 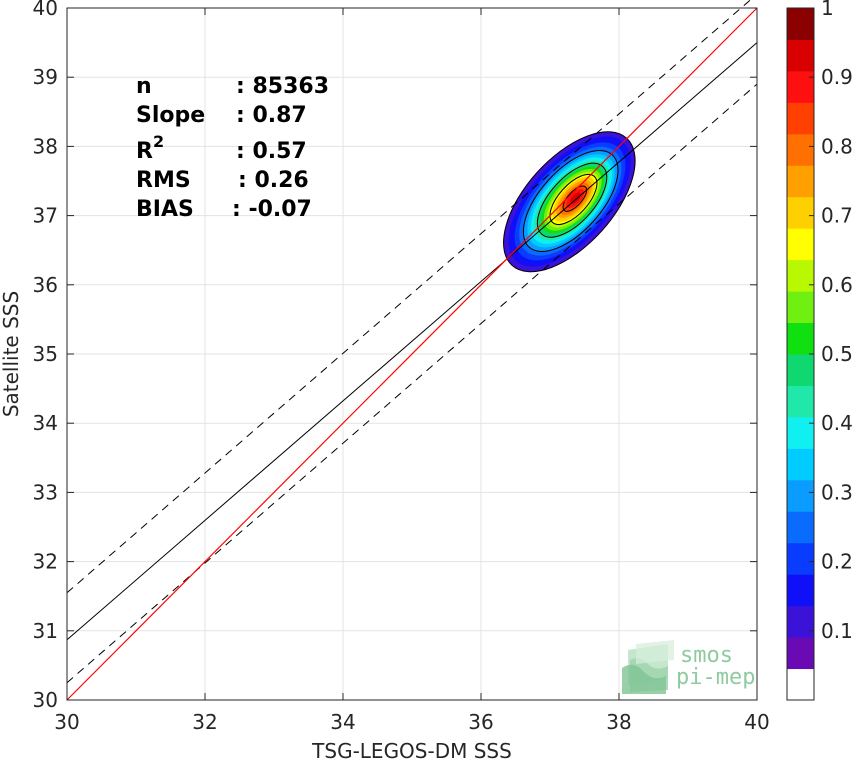 What do you see at coordinates (837, 492) in the screenshot?
I see `colorbar-tick-label: 0.3` at bounding box center [837, 492].